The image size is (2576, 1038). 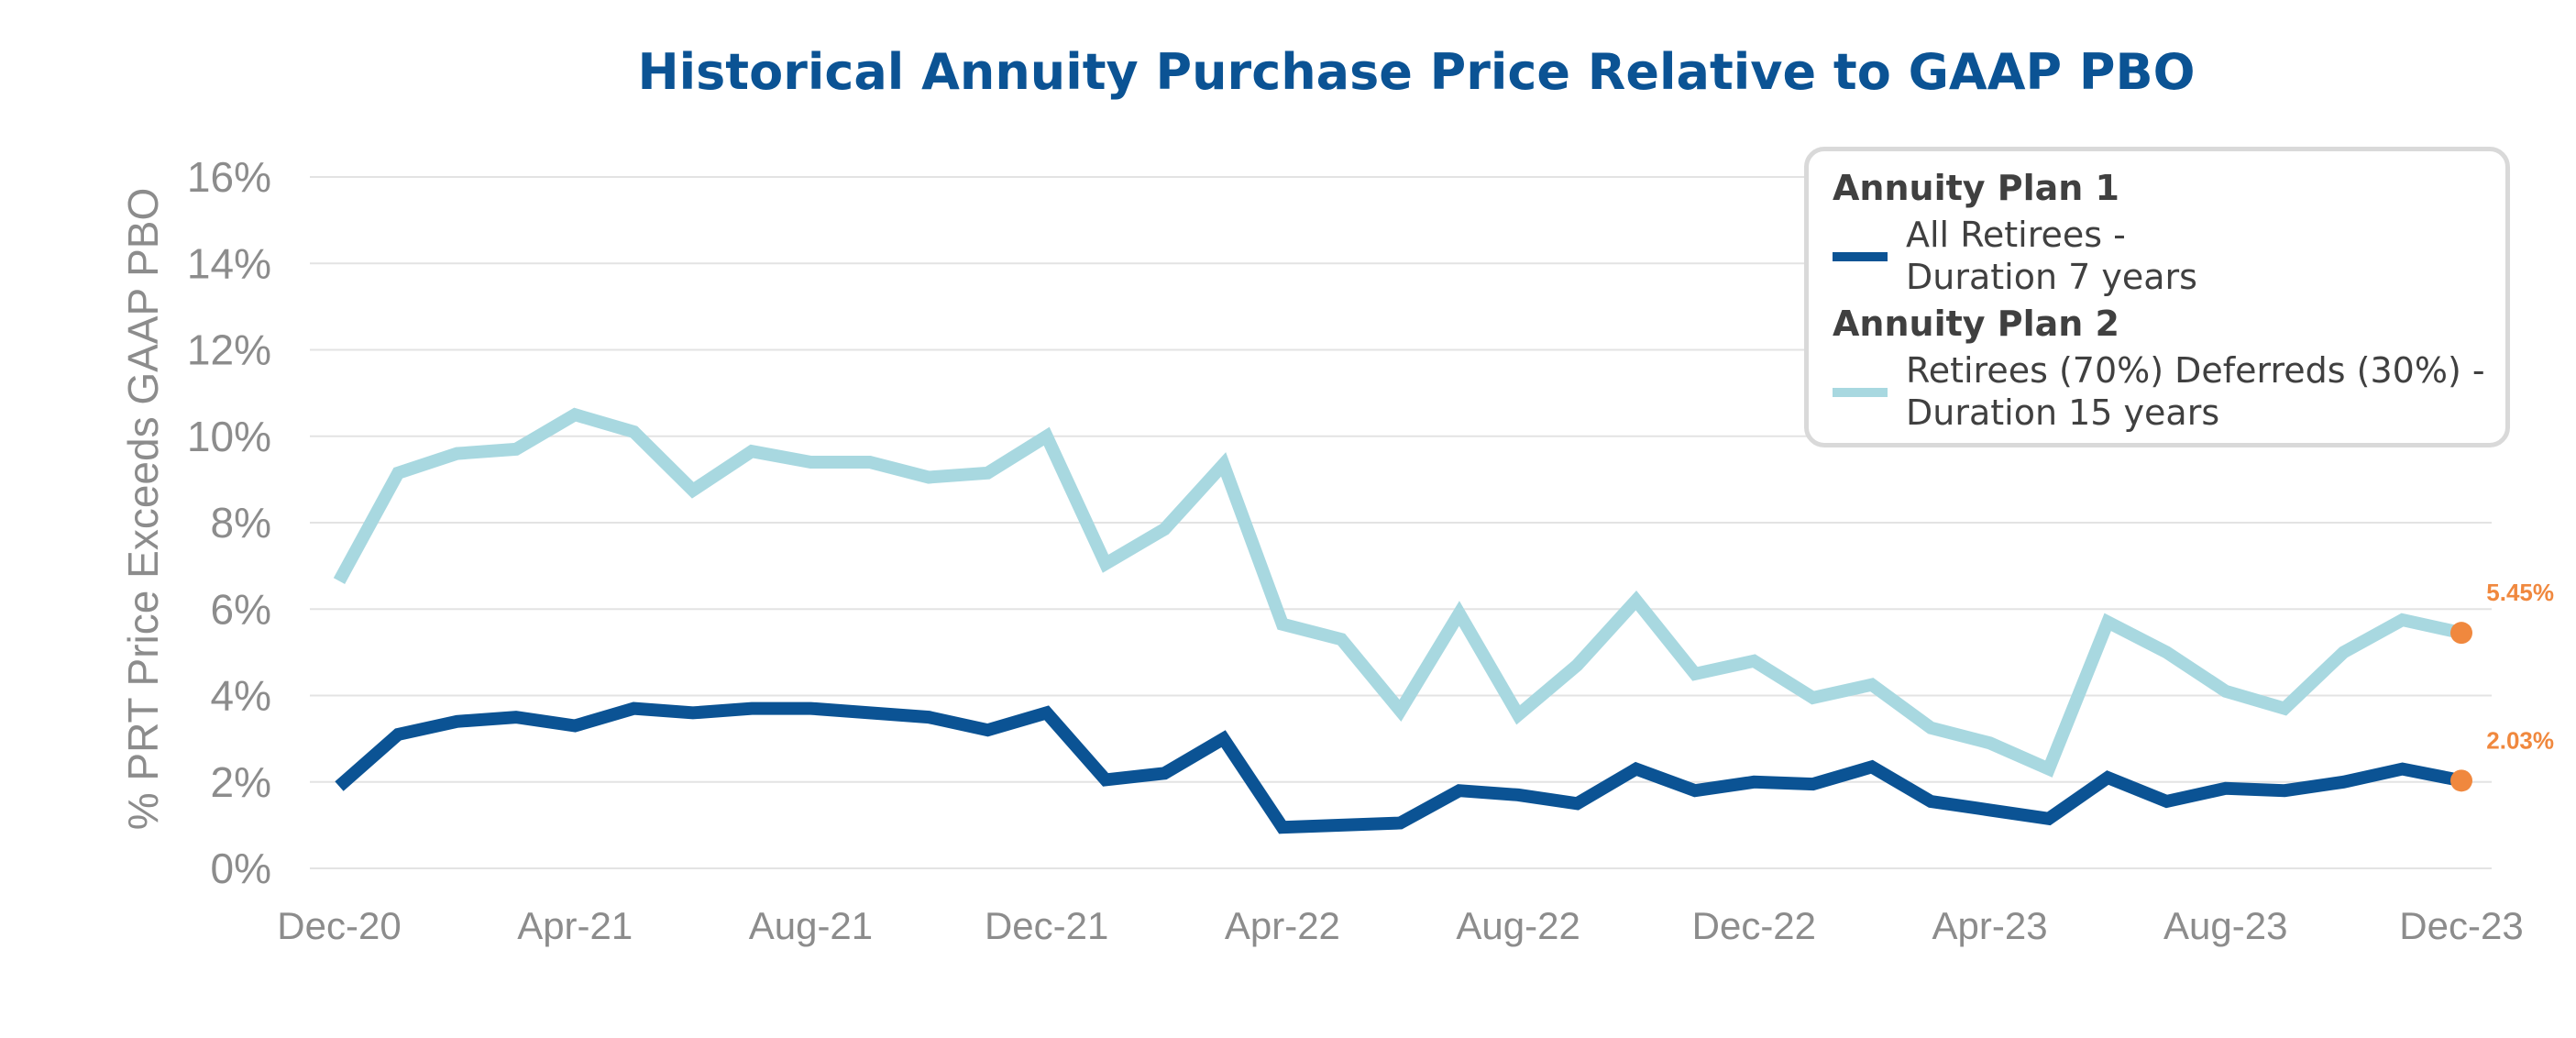 I want to click on legend-label-plan-1-line-1: All Retirees -, so click(x=2016, y=235).